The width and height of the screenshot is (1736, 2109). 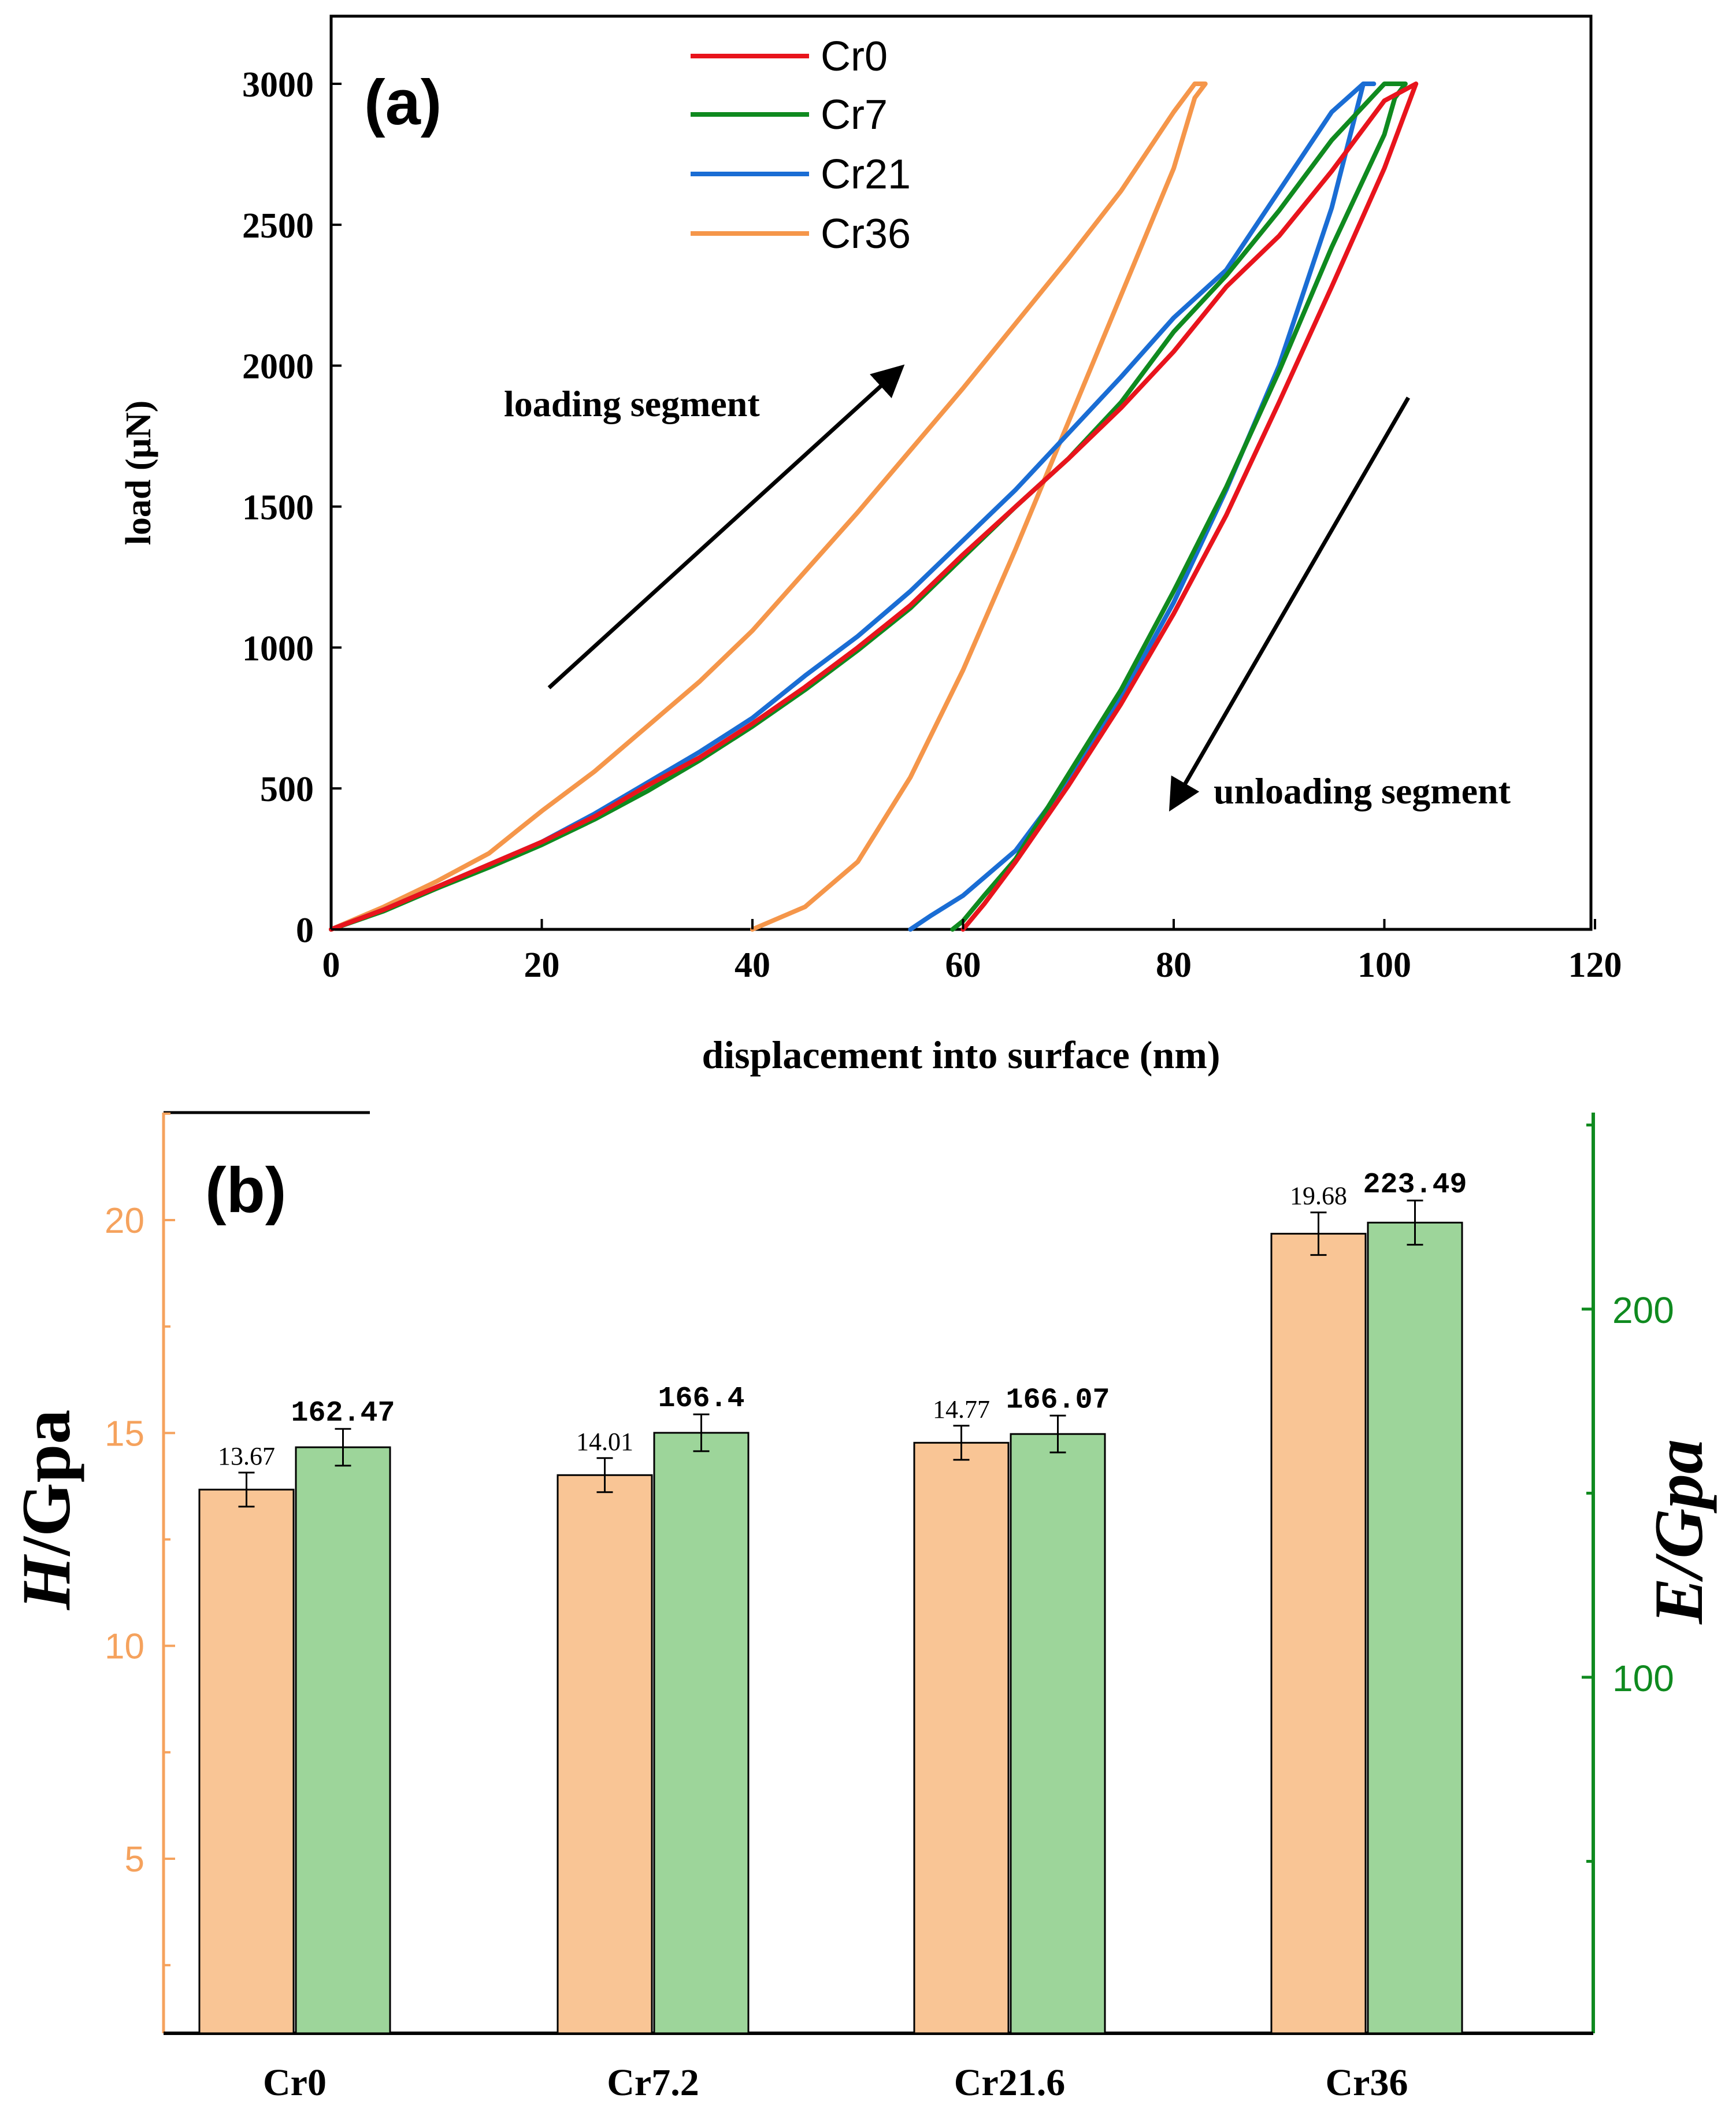 I want to click on x-axis-ticks: 0 20 40 60 80 100 120, so click(x=972, y=952).